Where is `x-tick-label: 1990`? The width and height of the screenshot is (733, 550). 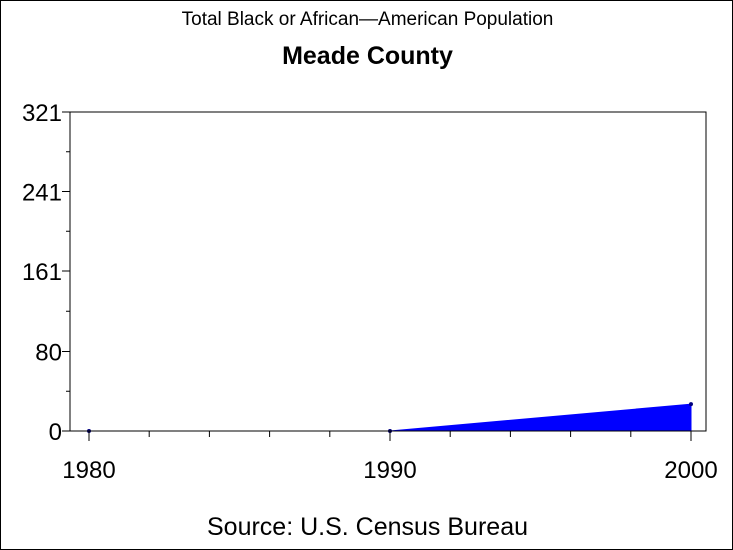
x-tick-label: 1990 is located at coordinates (389, 470).